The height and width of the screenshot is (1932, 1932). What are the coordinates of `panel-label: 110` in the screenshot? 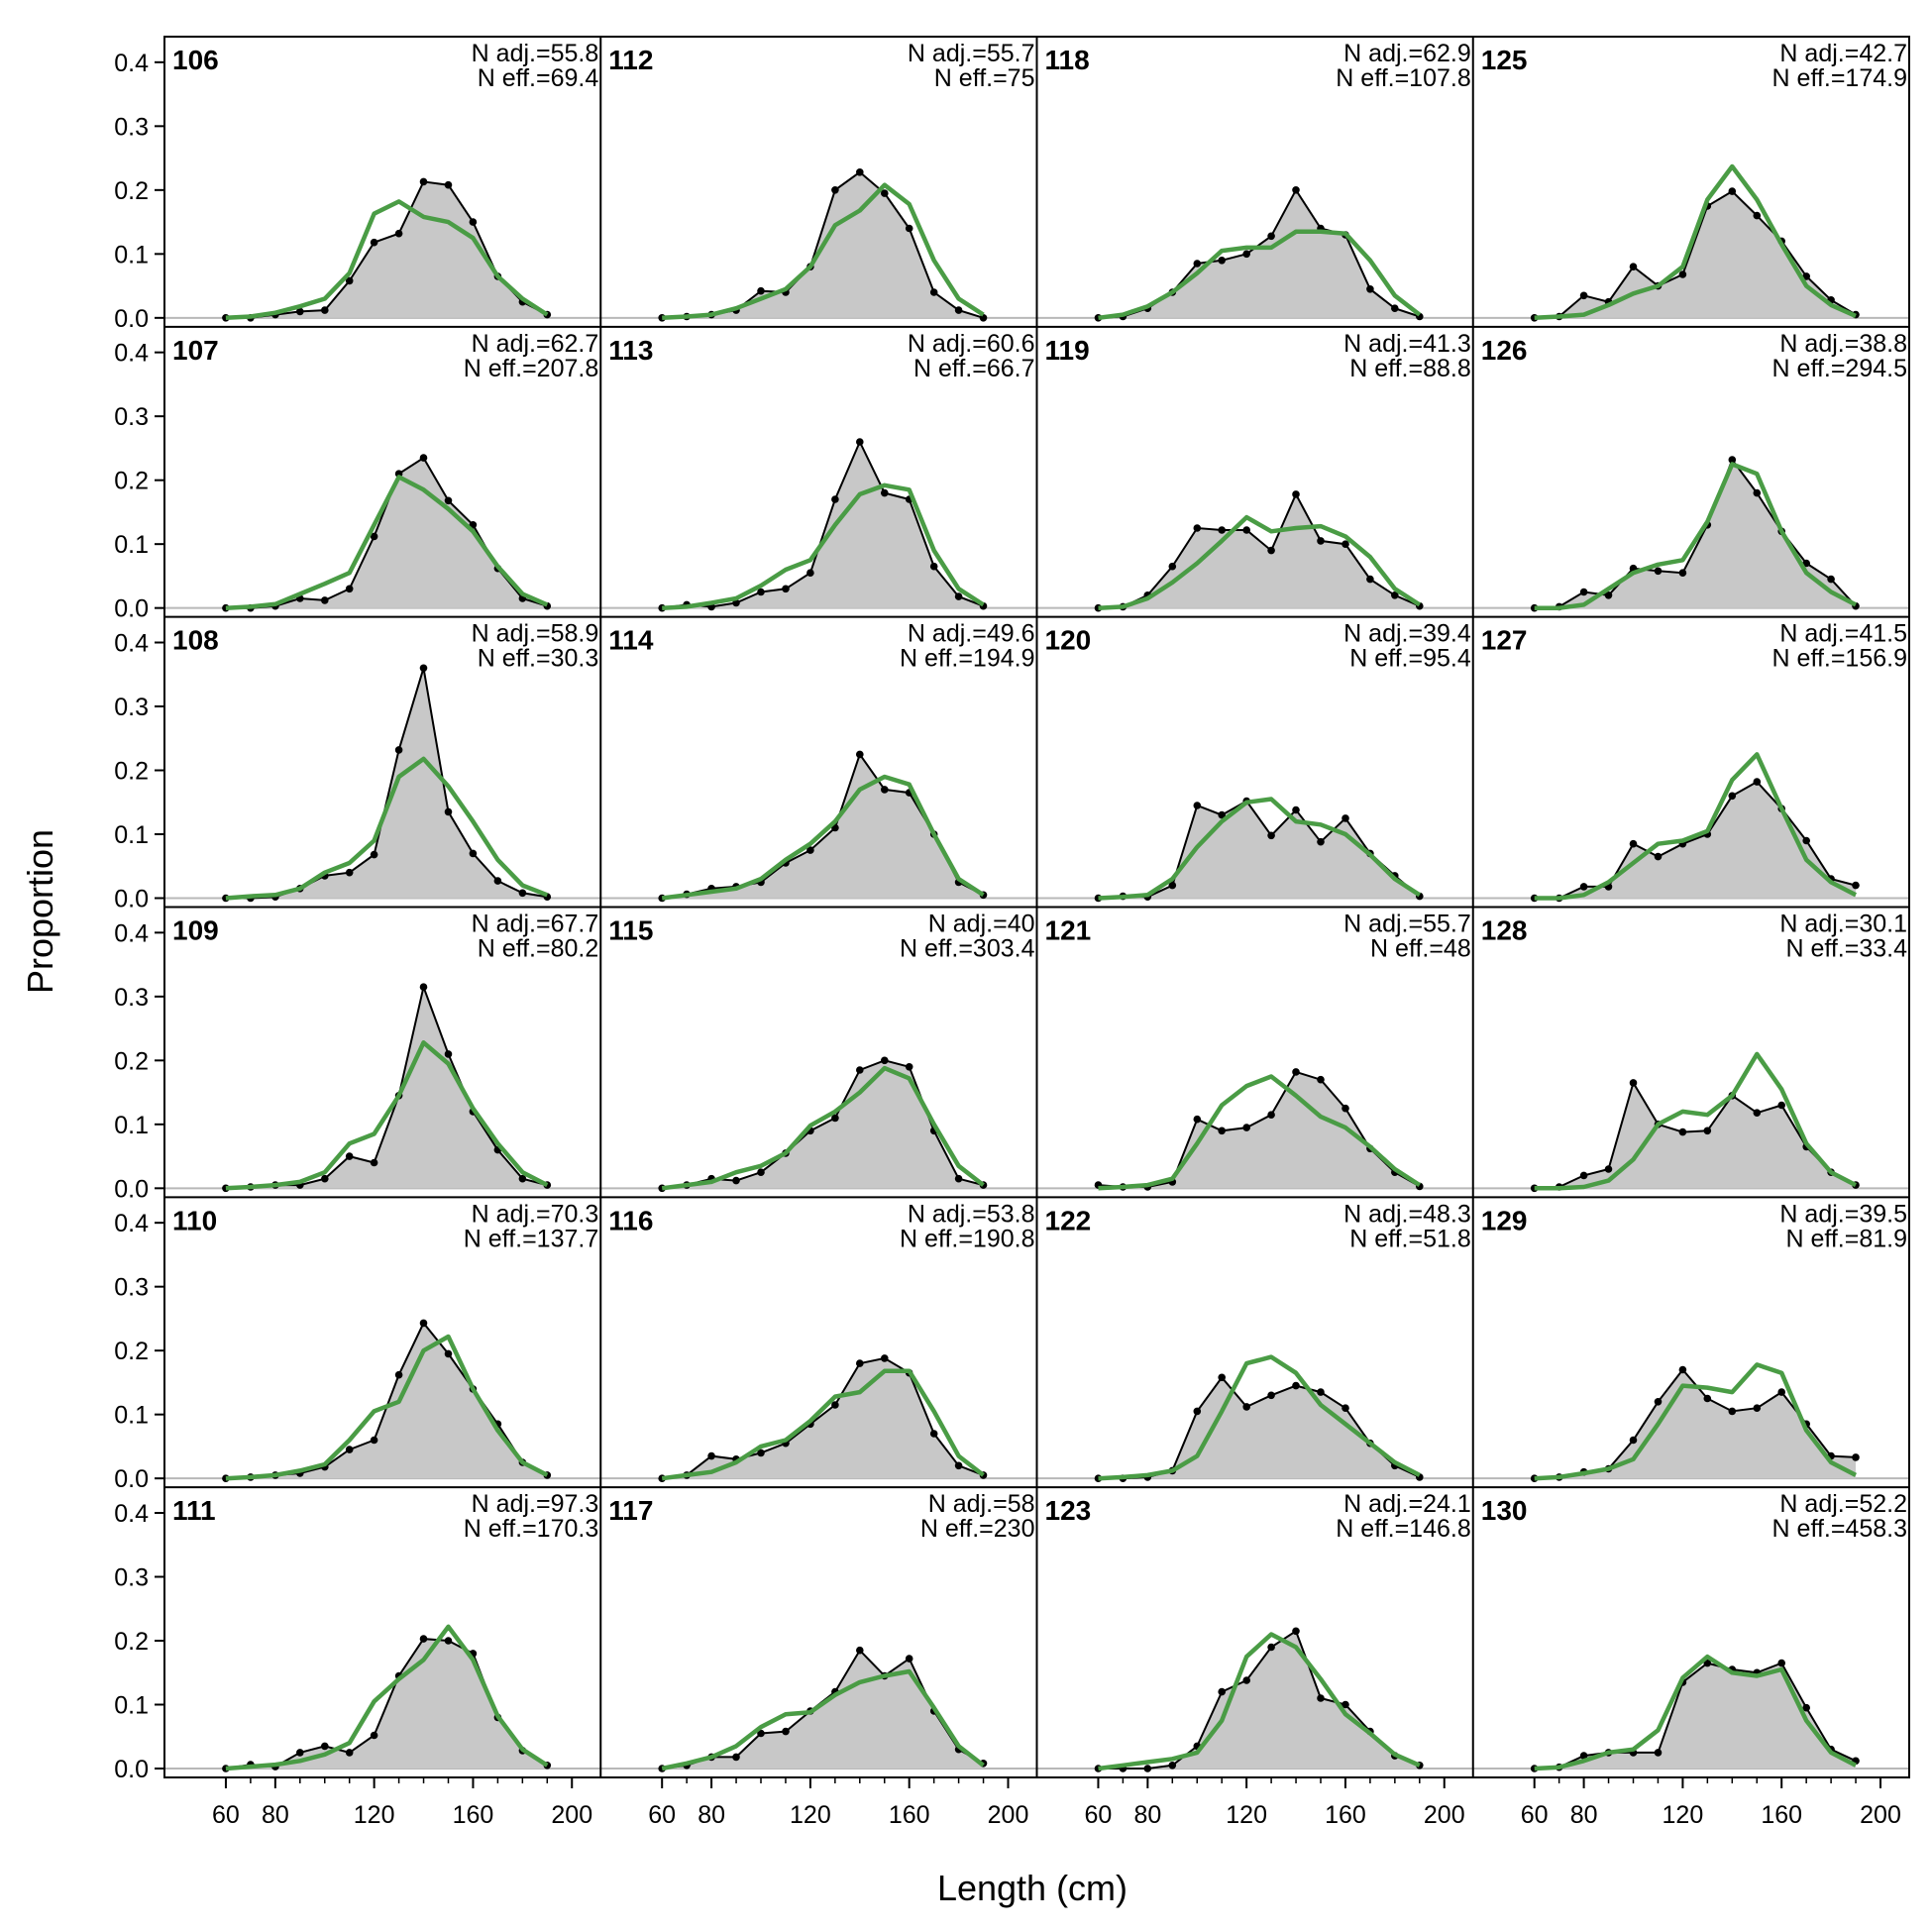 It's located at (194, 1220).